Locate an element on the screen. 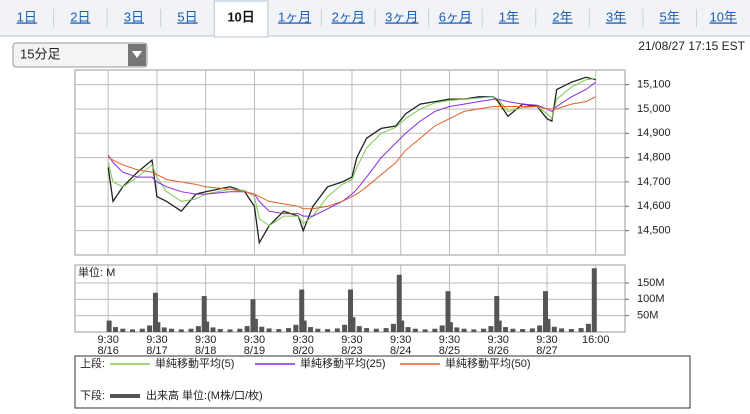 The image size is (750, 414). tab: 1年 is located at coordinates (509, 16).